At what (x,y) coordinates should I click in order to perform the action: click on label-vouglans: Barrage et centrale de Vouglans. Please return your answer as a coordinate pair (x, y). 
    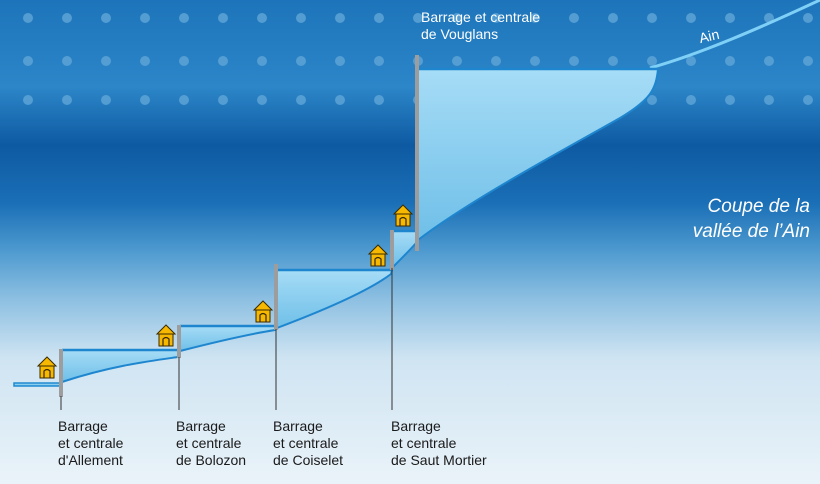
    Looking at the image, I should click on (480, 26).